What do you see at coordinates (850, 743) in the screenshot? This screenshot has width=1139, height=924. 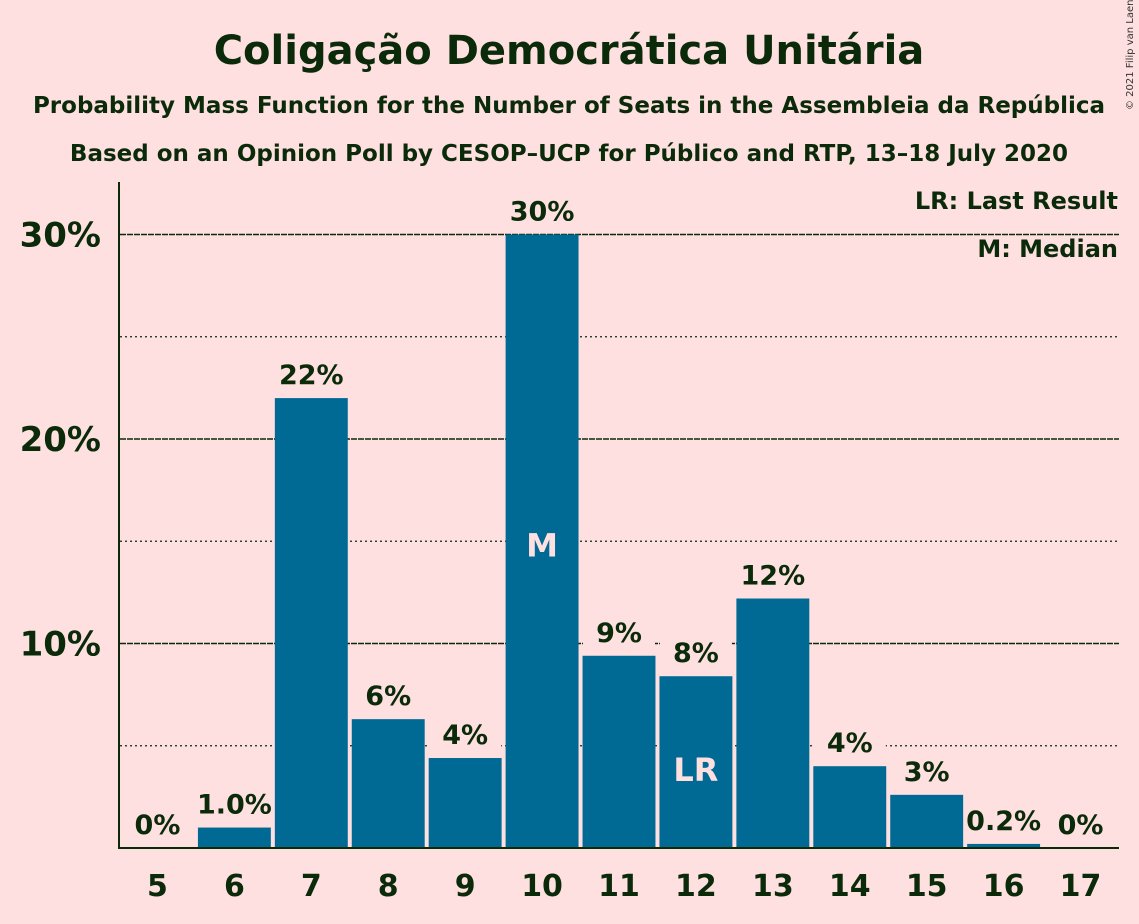 I see `value-label-14: 4%` at bounding box center [850, 743].